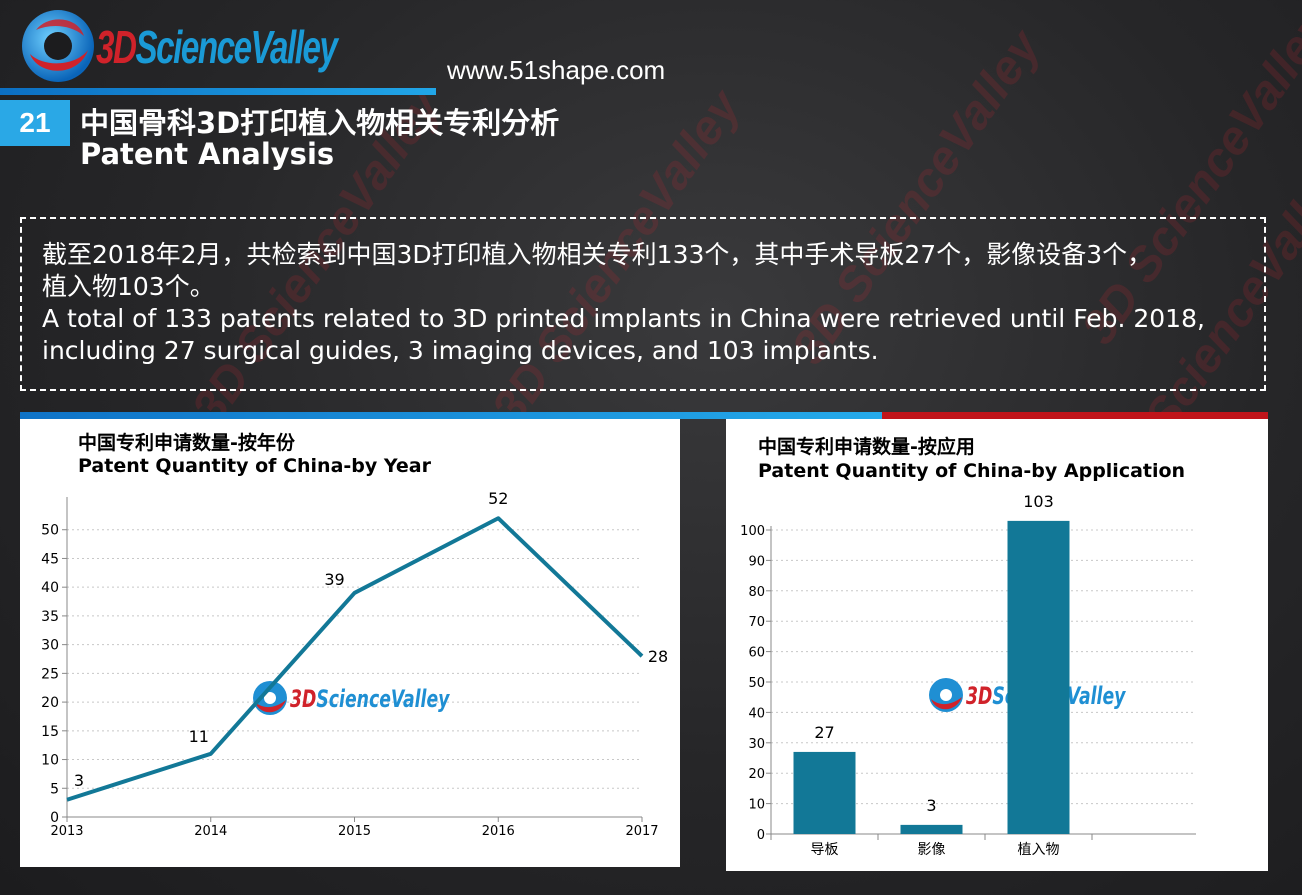 This screenshot has width=1302, height=895. Describe the element at coordinates (50, 617) in the screenshot. I see `y-tick-label: 35` at that location.